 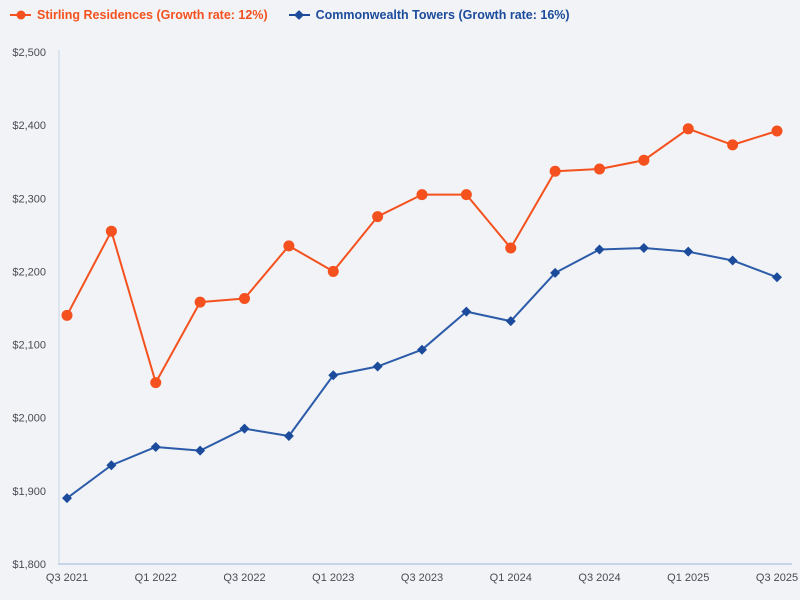 What do you see at coordinates (599, 578) in the screenshot?
I see `x-axis-tick-label: Q3 2024` at bounding box center [599, 578].